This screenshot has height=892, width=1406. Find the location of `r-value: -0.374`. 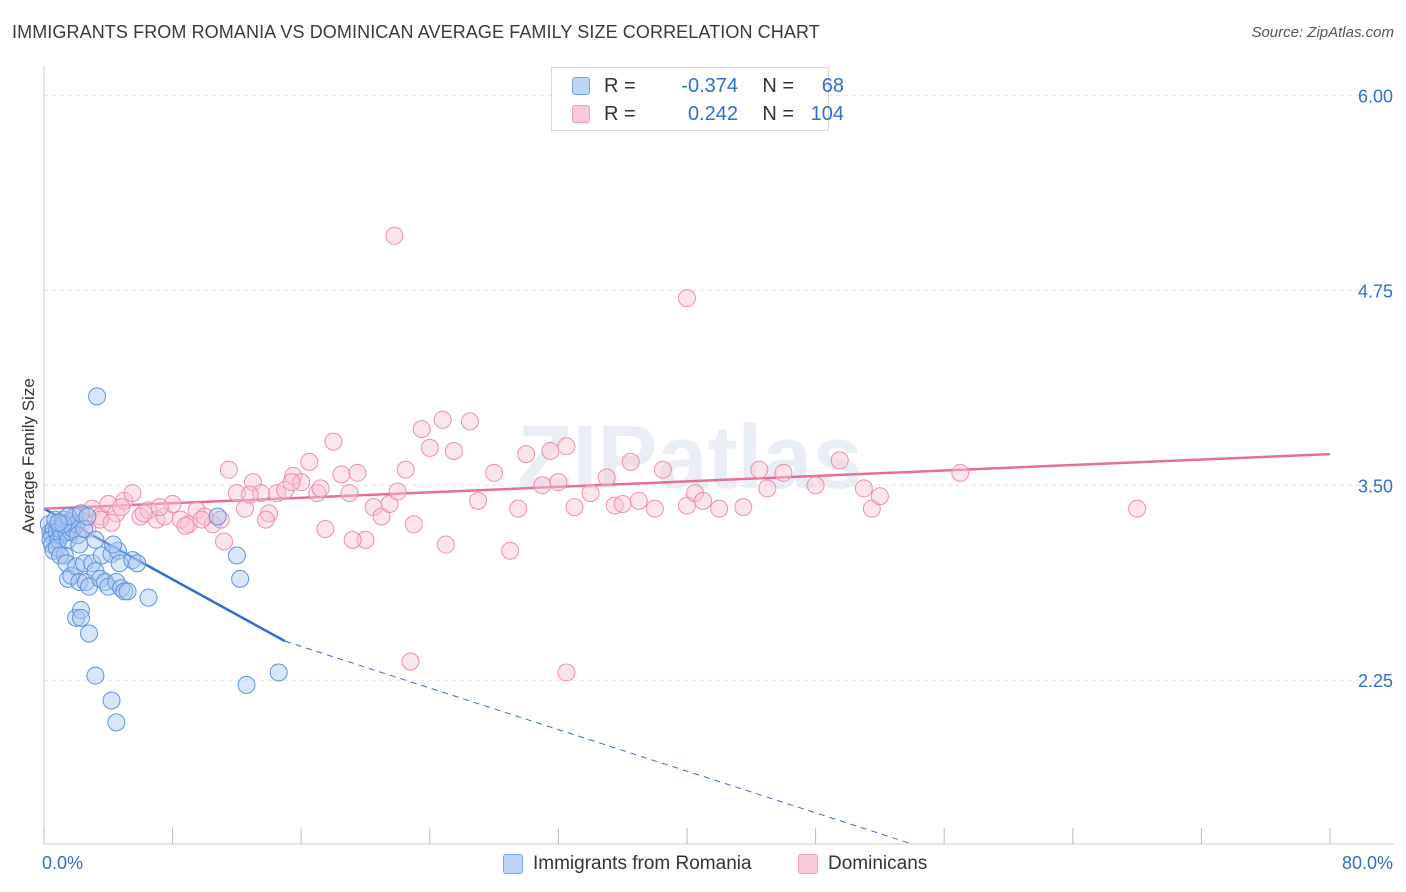

r-value: -0.374 is located at coordinates (709, 85).